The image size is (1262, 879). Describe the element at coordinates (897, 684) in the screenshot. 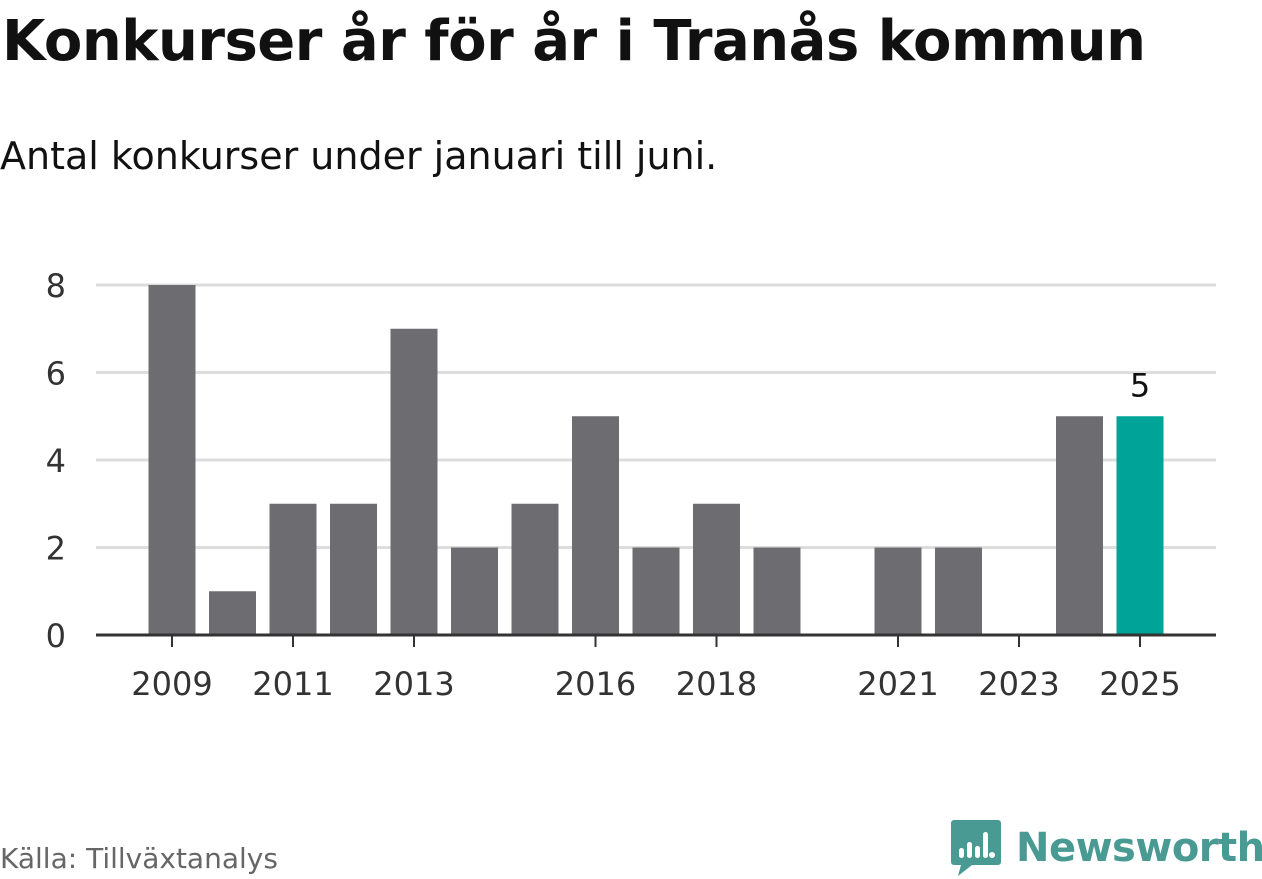

I see `x-tick-label: 2021` at that location.